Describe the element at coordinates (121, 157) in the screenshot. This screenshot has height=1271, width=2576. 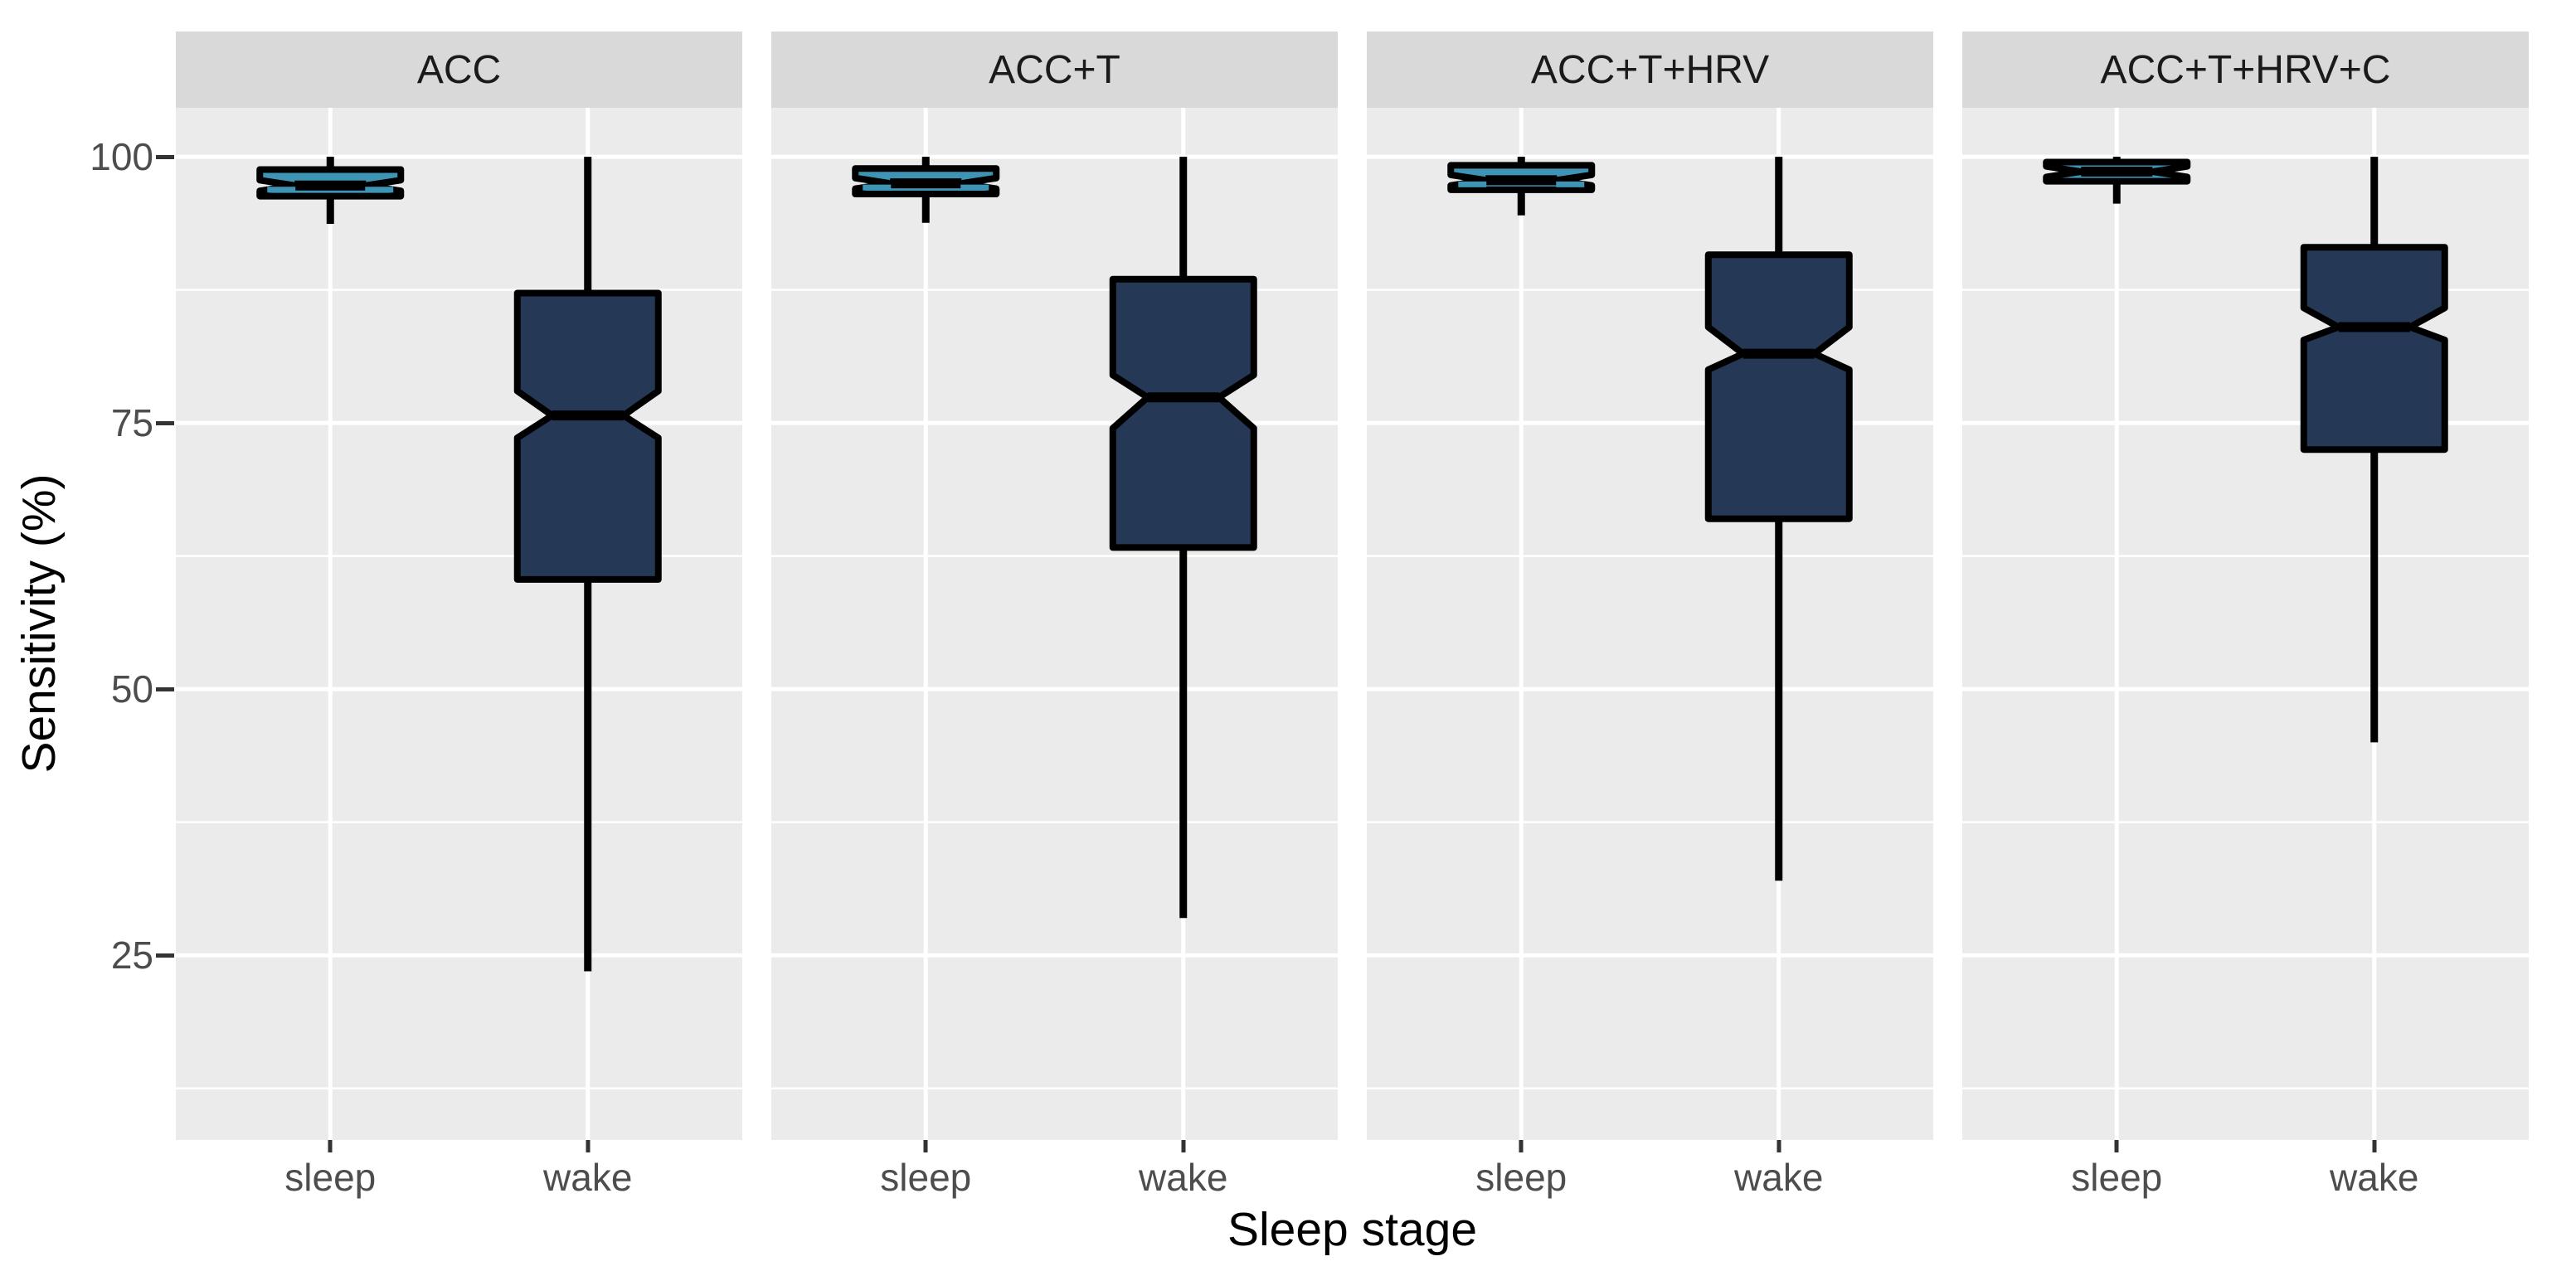
I see `y-tick-label-100: 100` at that location.